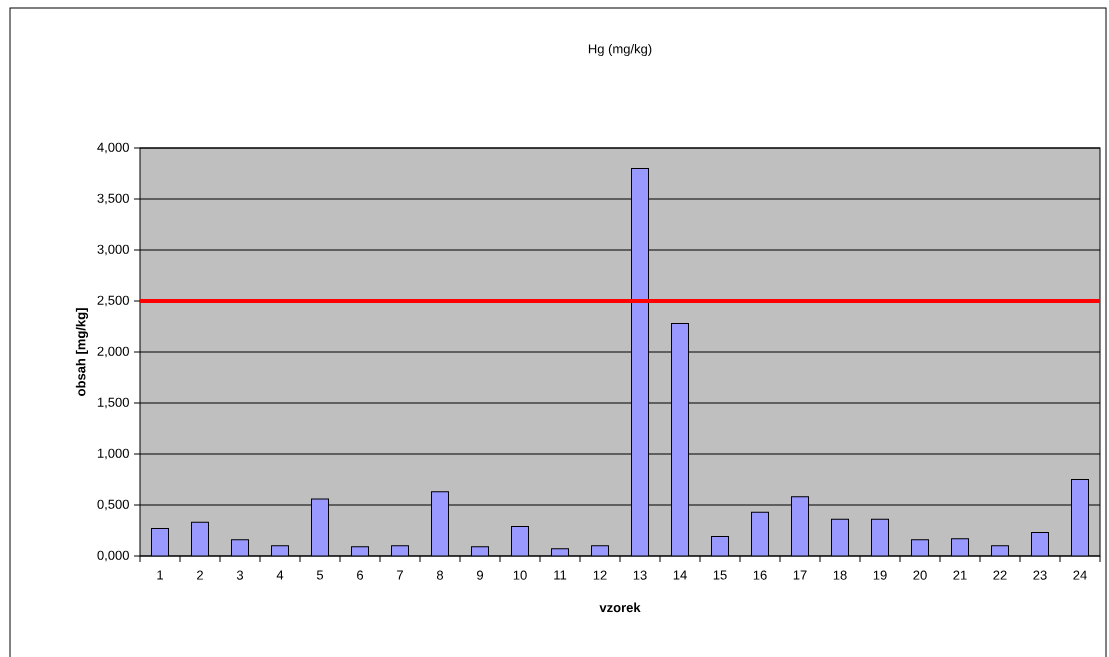  I want to click on x-tick-label: 15, so click(720, 575).